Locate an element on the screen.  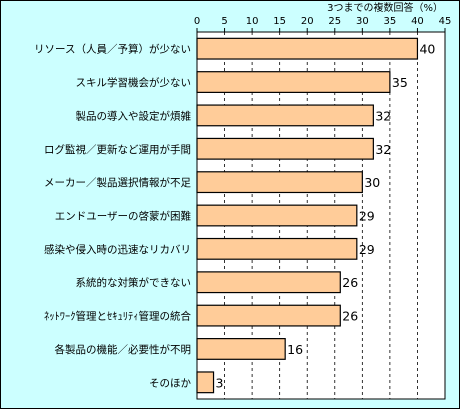
category-label: 系統的な対策ができない is located at coordinates (134, 282).